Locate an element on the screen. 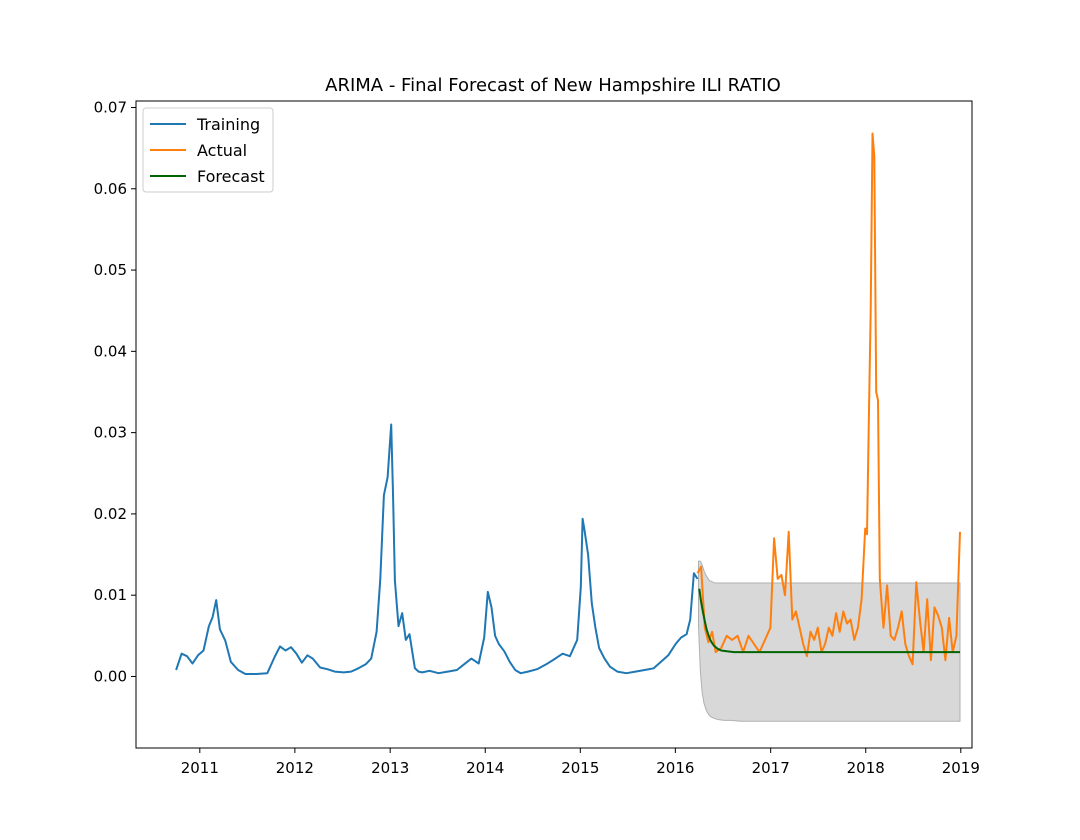  legend-label-forecast: Forecast is located at coordinates (231, 176).